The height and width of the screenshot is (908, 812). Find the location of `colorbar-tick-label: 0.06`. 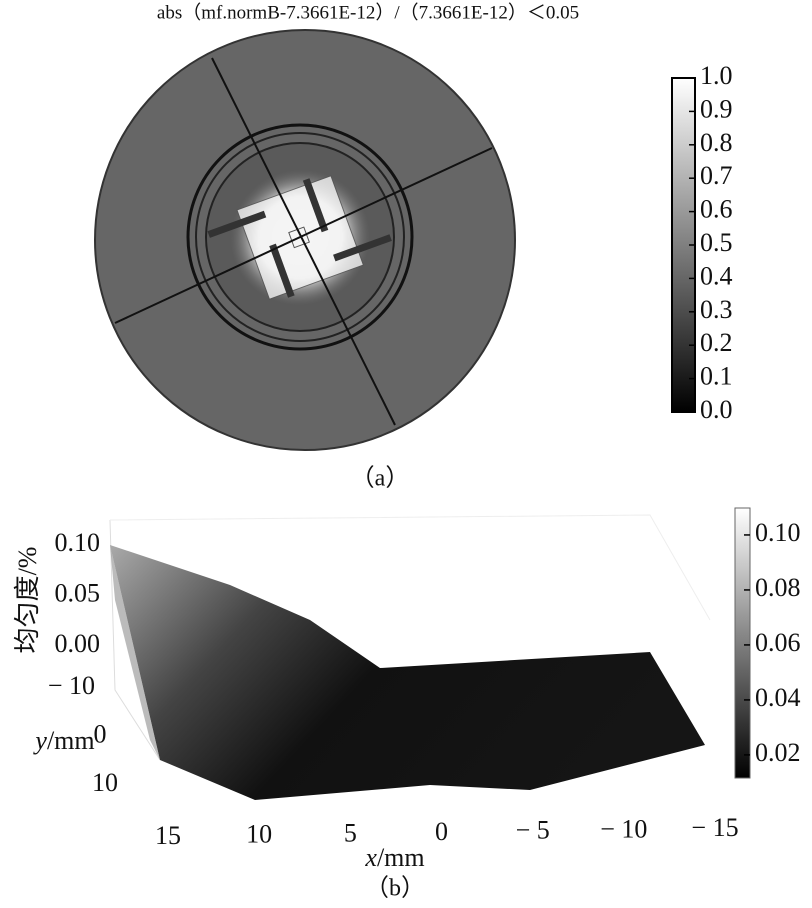

colorbar-tick-label: 0.06 is located at coordinates (778, 642).